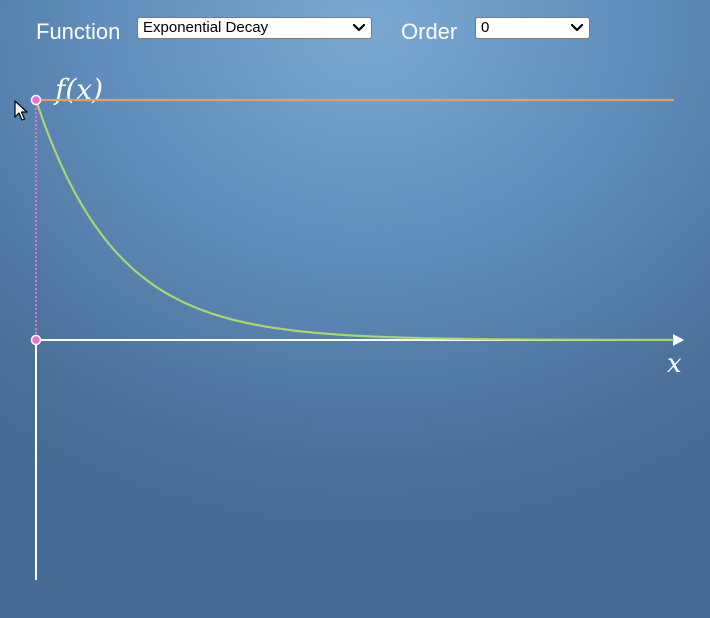  I want to click on order-select-value: 0, so click(485, 27).